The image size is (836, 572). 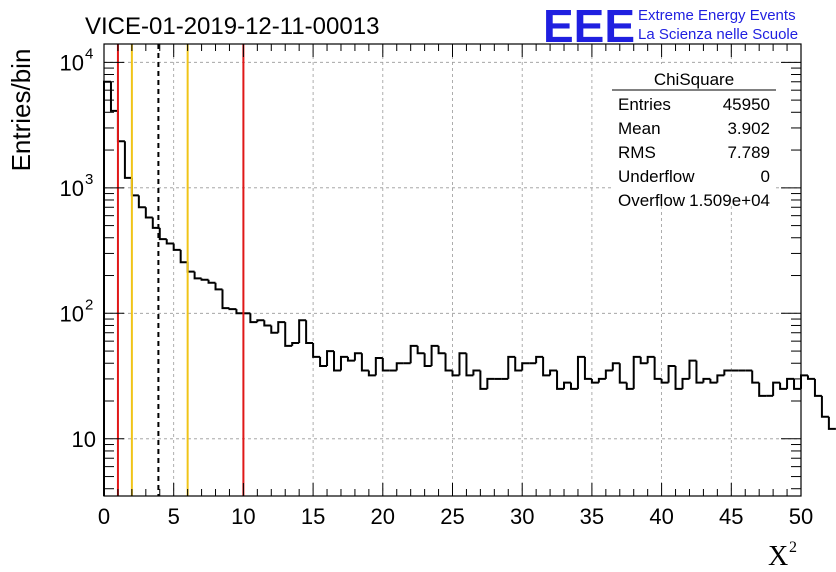 What do you see at coordinates (77, 311) in the screenshot?
I see `y-tick-label: 10 2` at bounding box center [77, 311].